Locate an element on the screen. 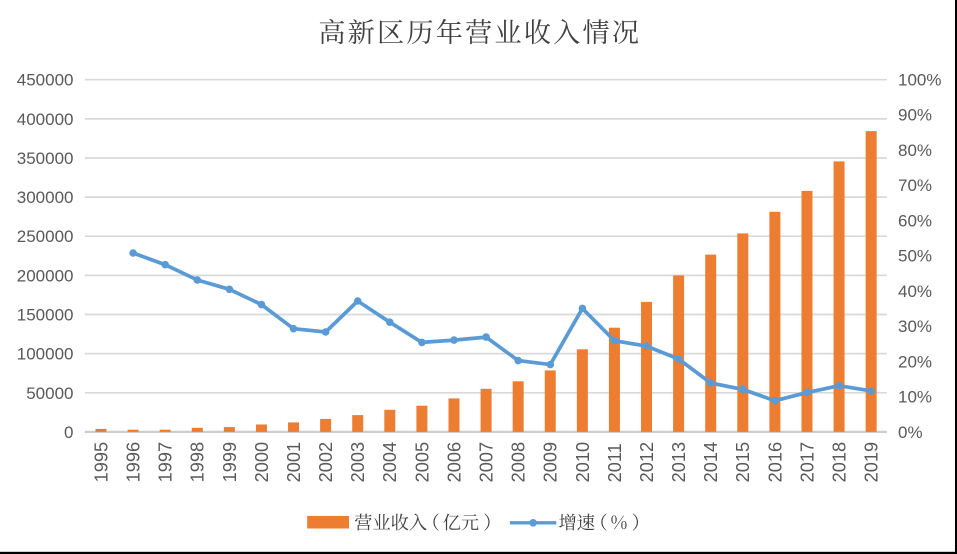 This screenshot has height=554, width=957. svg-text: 400000 is located at coordinates (45, 119).